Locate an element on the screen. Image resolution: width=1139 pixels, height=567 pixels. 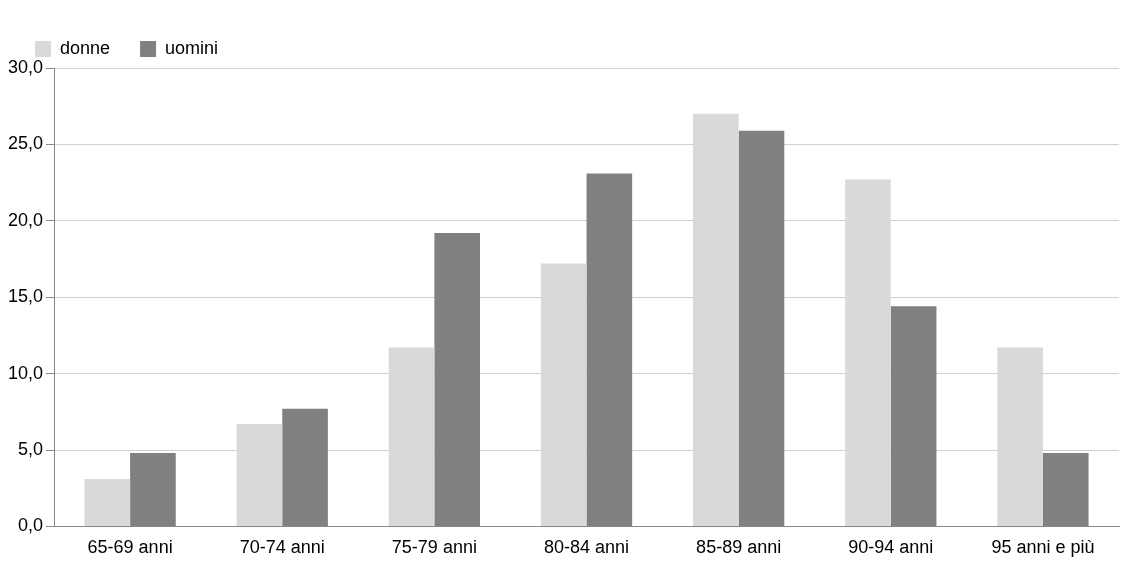
y-tick-label: 5,0 is located at coordinates (31, 448).